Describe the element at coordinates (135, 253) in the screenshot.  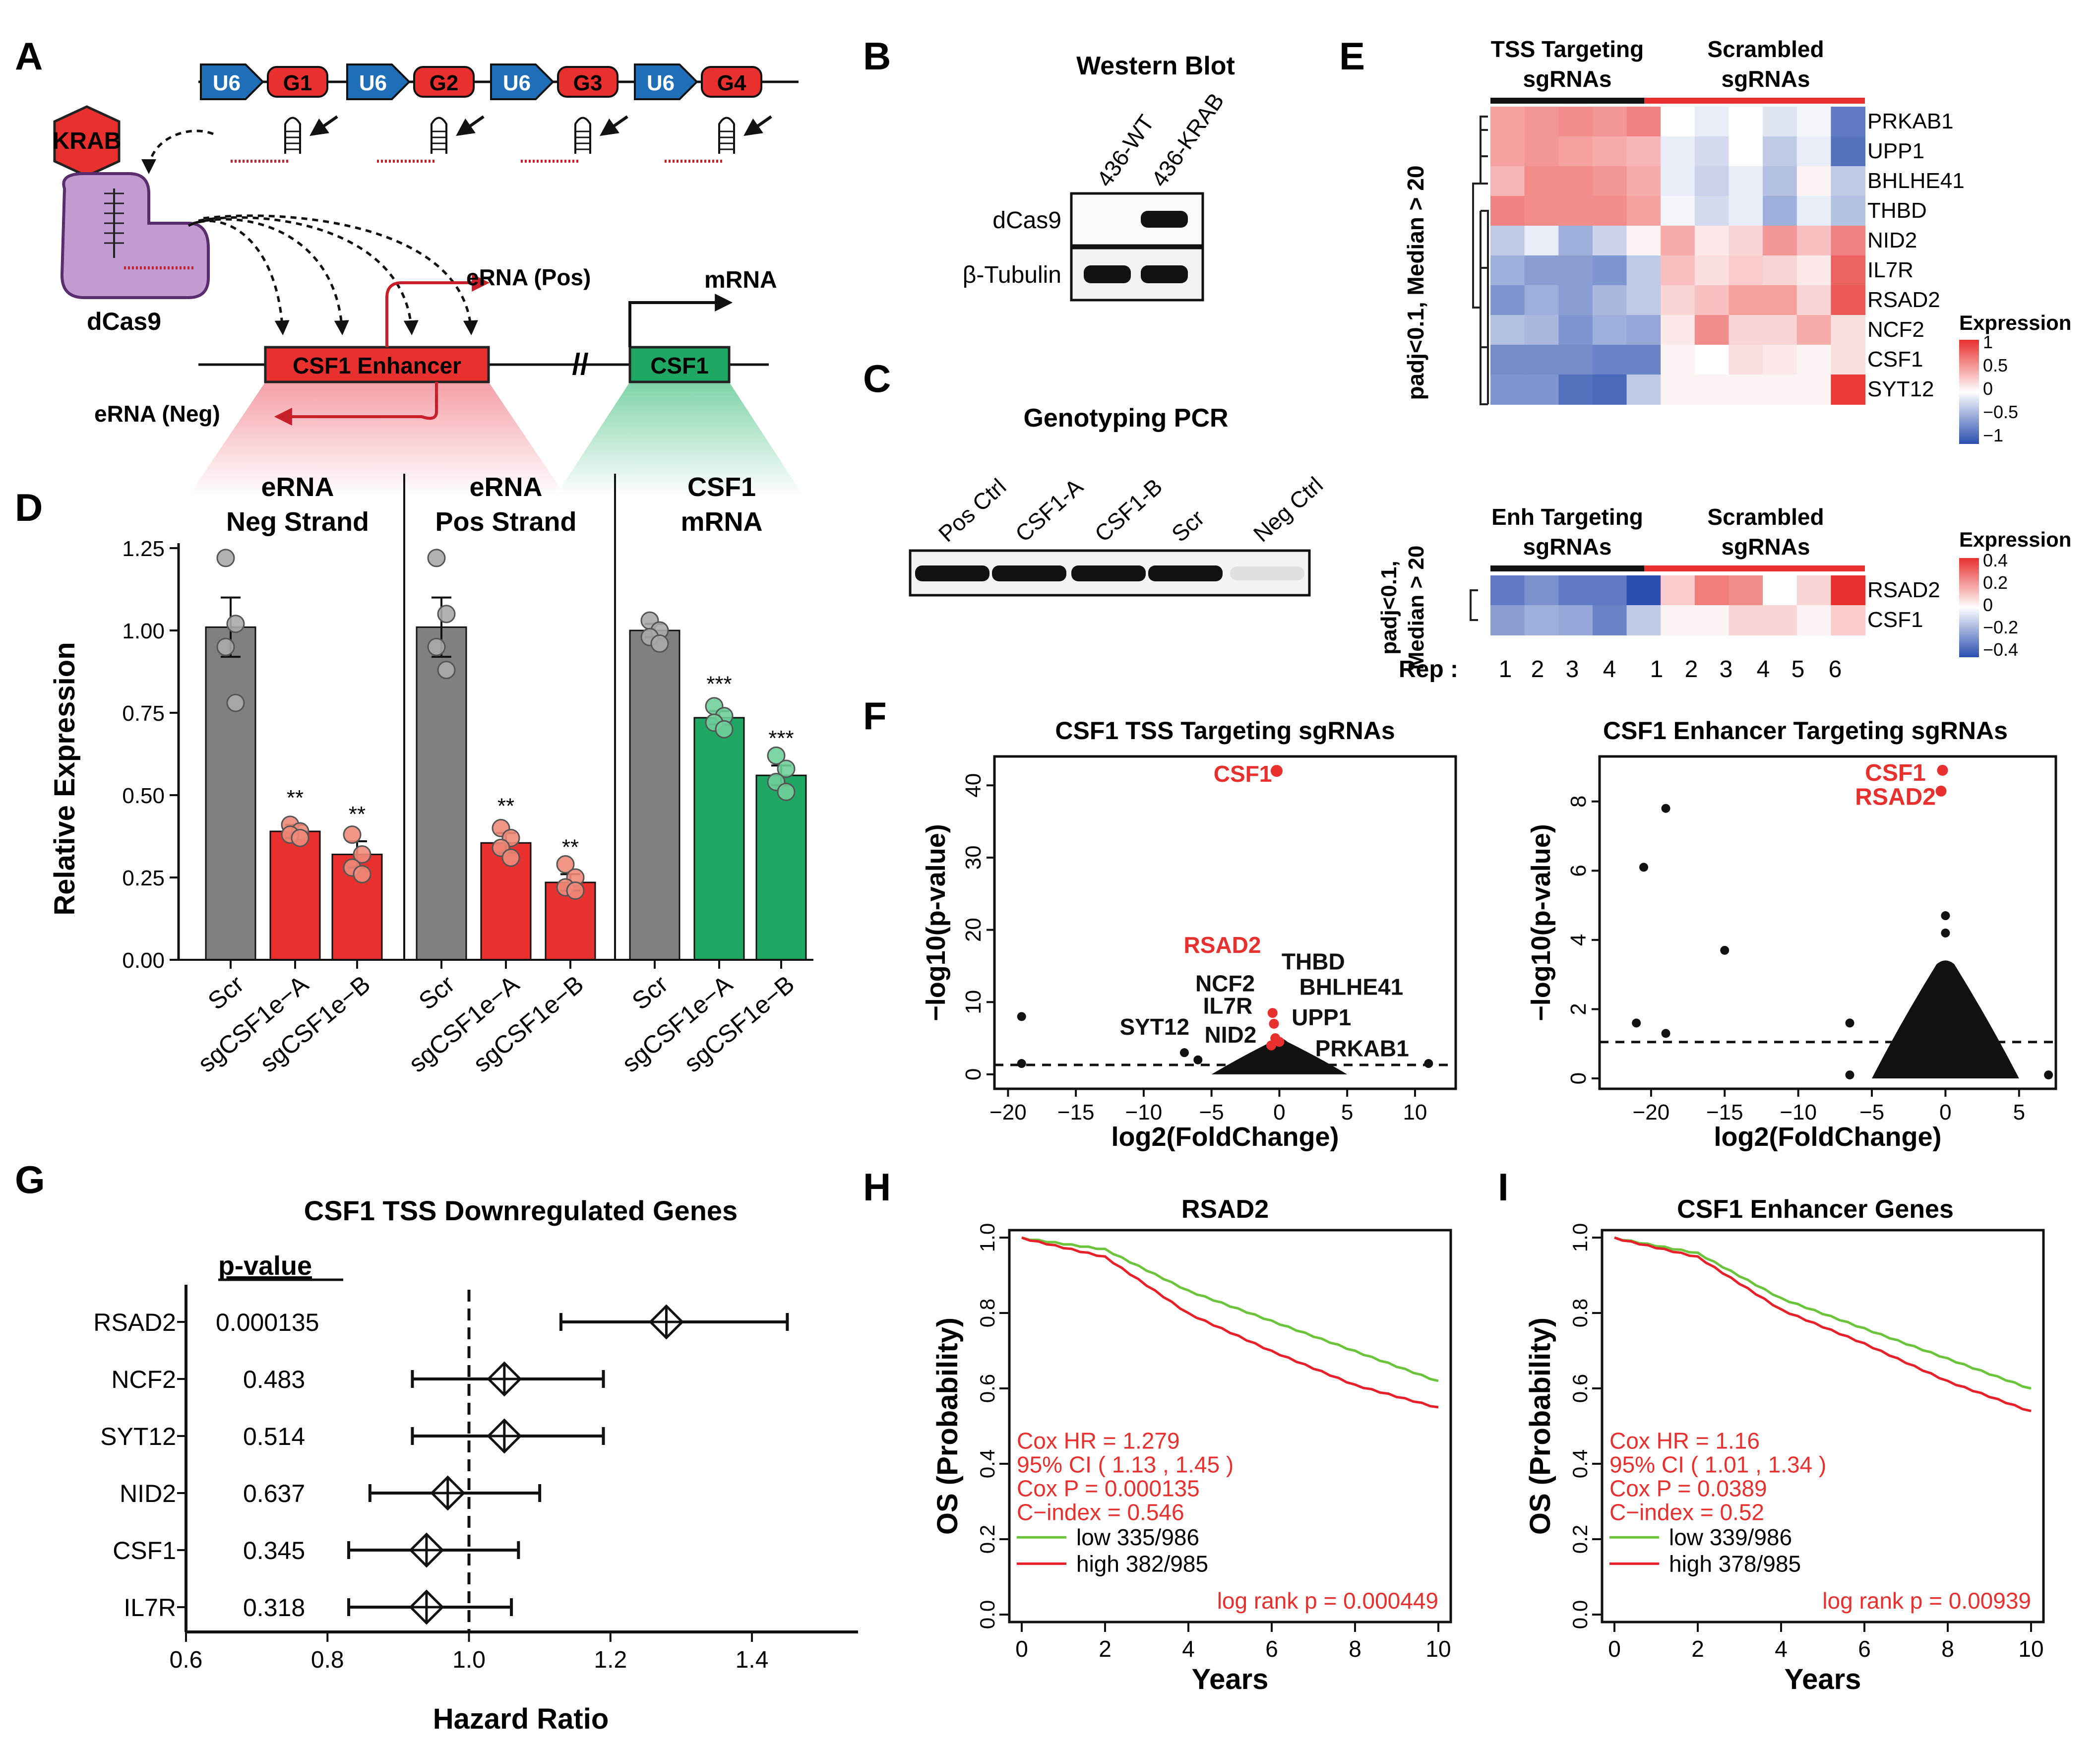
I see `dcas9-shape: dCas9` at that location.